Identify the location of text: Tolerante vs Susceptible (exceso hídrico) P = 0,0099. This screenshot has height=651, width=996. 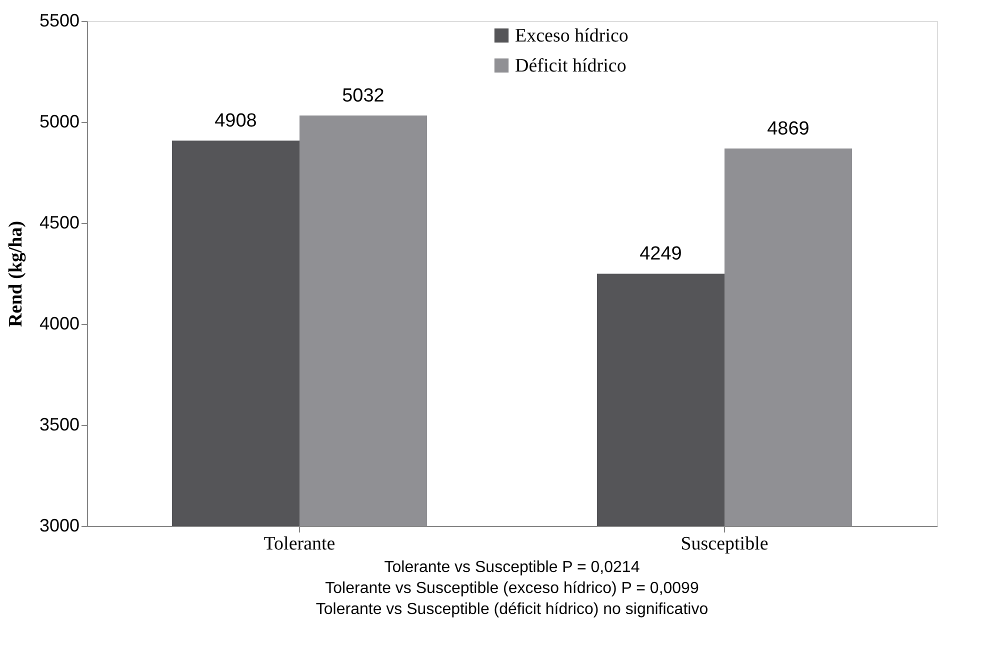
(512, 588).